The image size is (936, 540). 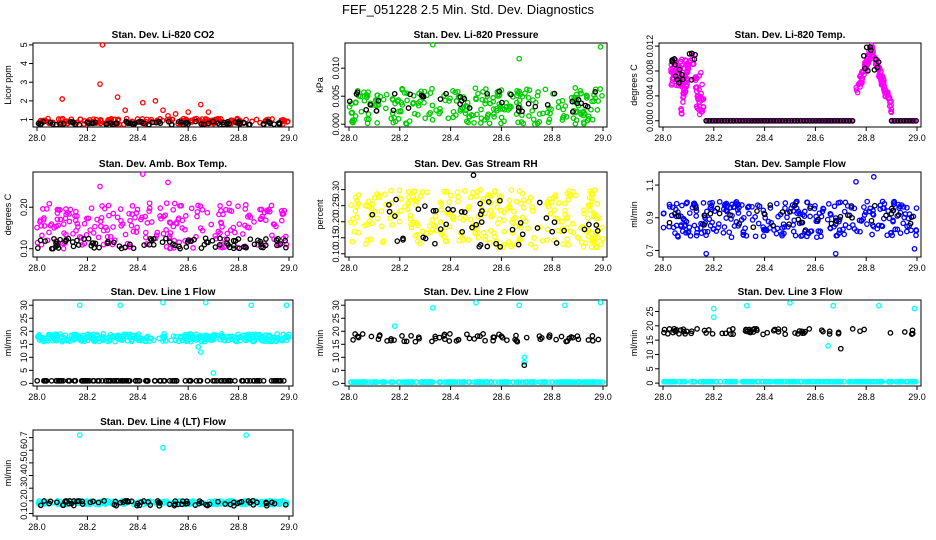 What do you see at coordinates (336, 370) in the screenshot?
I see `y-tick-label: 5` at bounding box center [336, 370].